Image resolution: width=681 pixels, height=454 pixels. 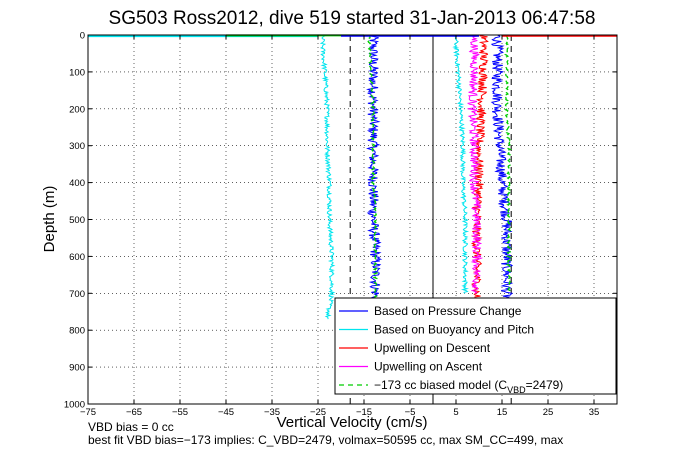 I want to click on legend-box, so click(x=475, y=346).